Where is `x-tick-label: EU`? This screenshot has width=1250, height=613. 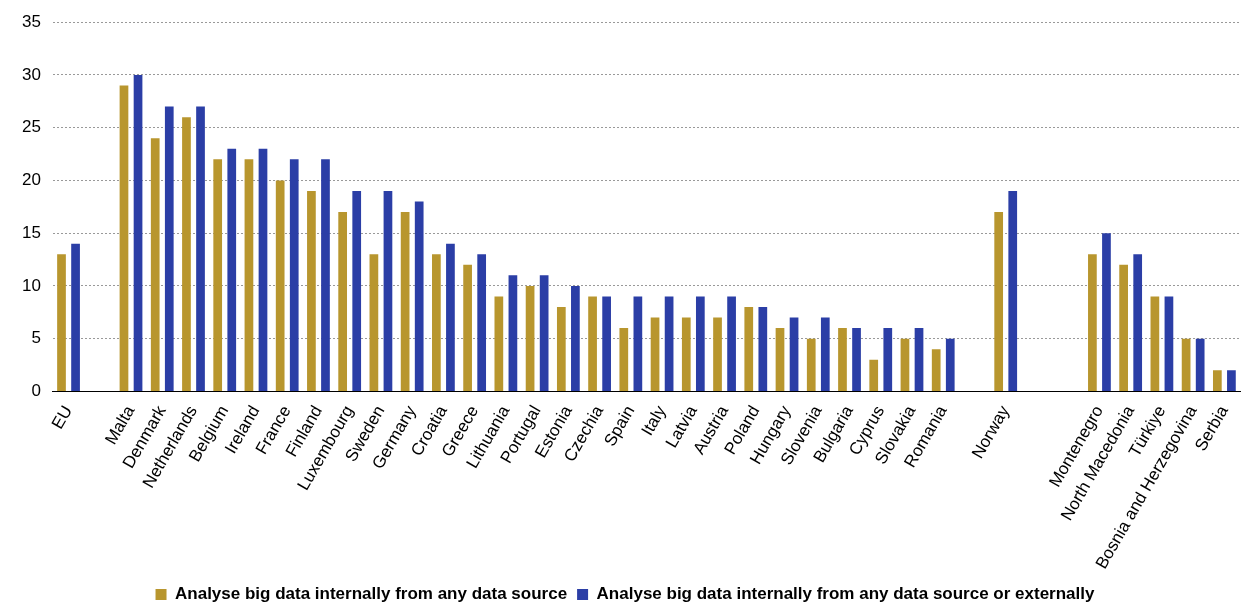 x-tick-label: EU is located at coordinates (62, 417).